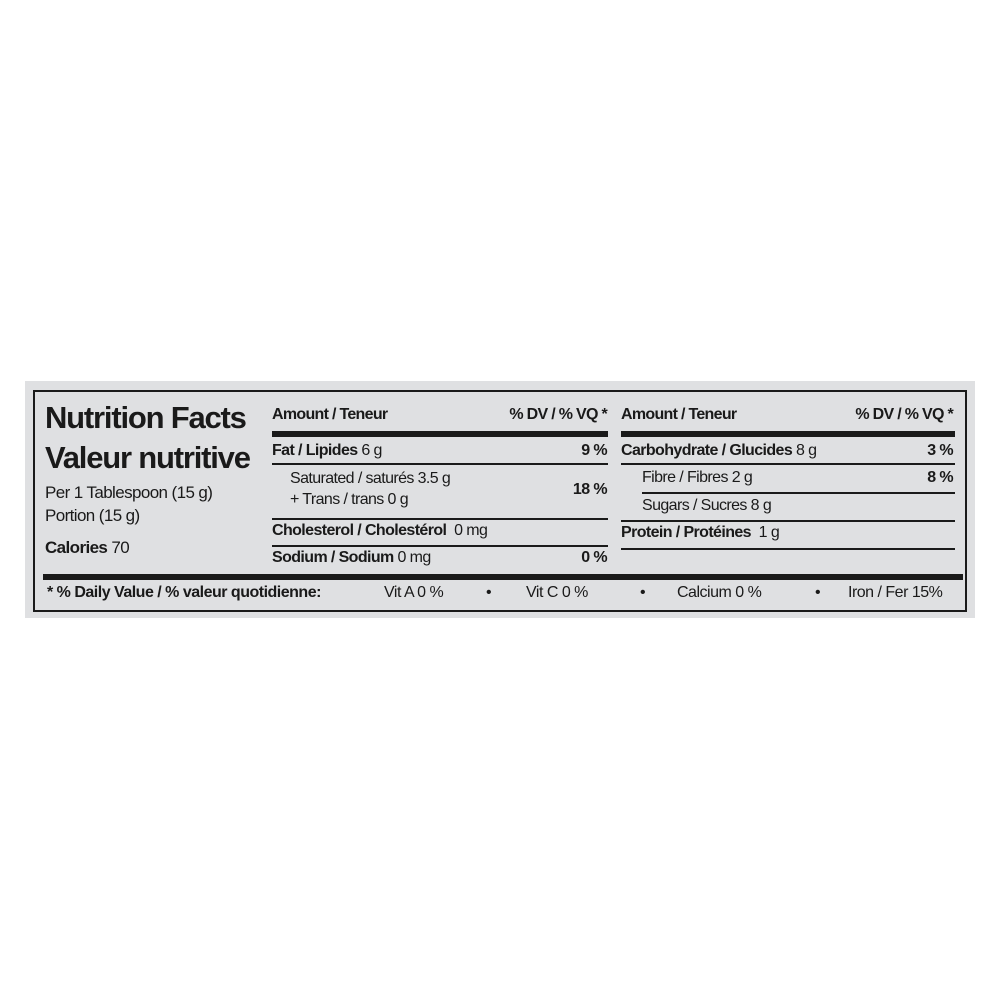 Image resolution: width=1000 pixels, height=1000 pixels. Describe the element at coordinates (679, 414) in the screenshot. I see `header-amount-right: Amount / Teneur` at that location.